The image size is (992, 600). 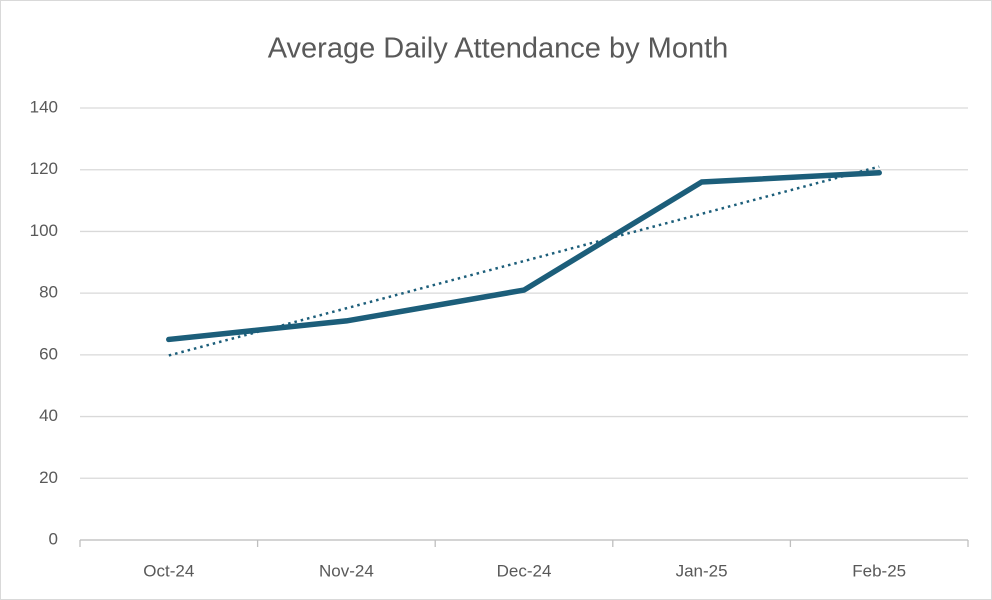 What do you see at coordinates (48, 477) in the screenshot?
I see `y-tick-label: 20` at bounding box center [48, 477].